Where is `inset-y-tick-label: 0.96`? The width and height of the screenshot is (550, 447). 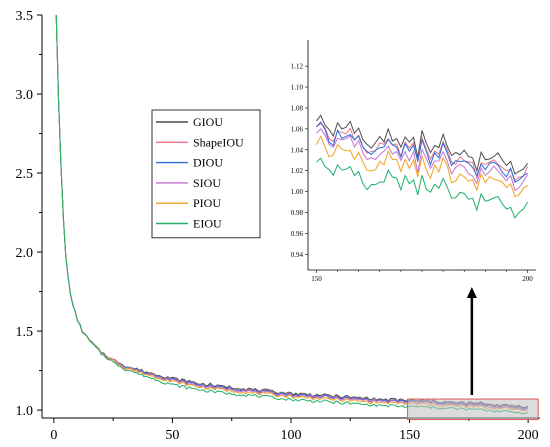 inset-y-tick-label: 0.96 is located at coordinates (297, 234).